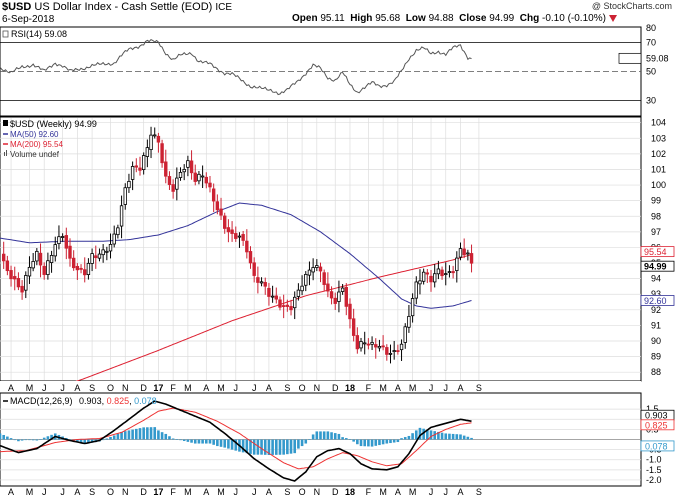  I want to click on price-right-labels: 95.54 94.99 92.60, so click(657, 276).